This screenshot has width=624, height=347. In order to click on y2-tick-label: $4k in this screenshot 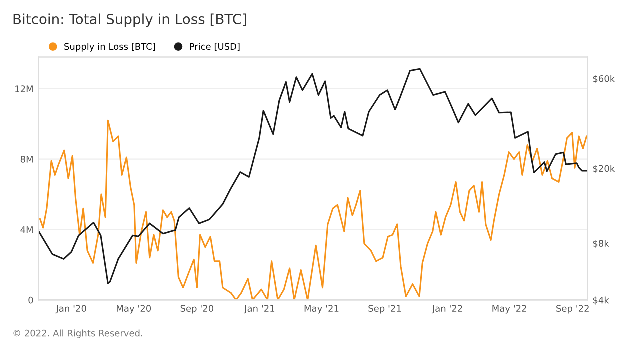, I will do `click(601, 300)`.